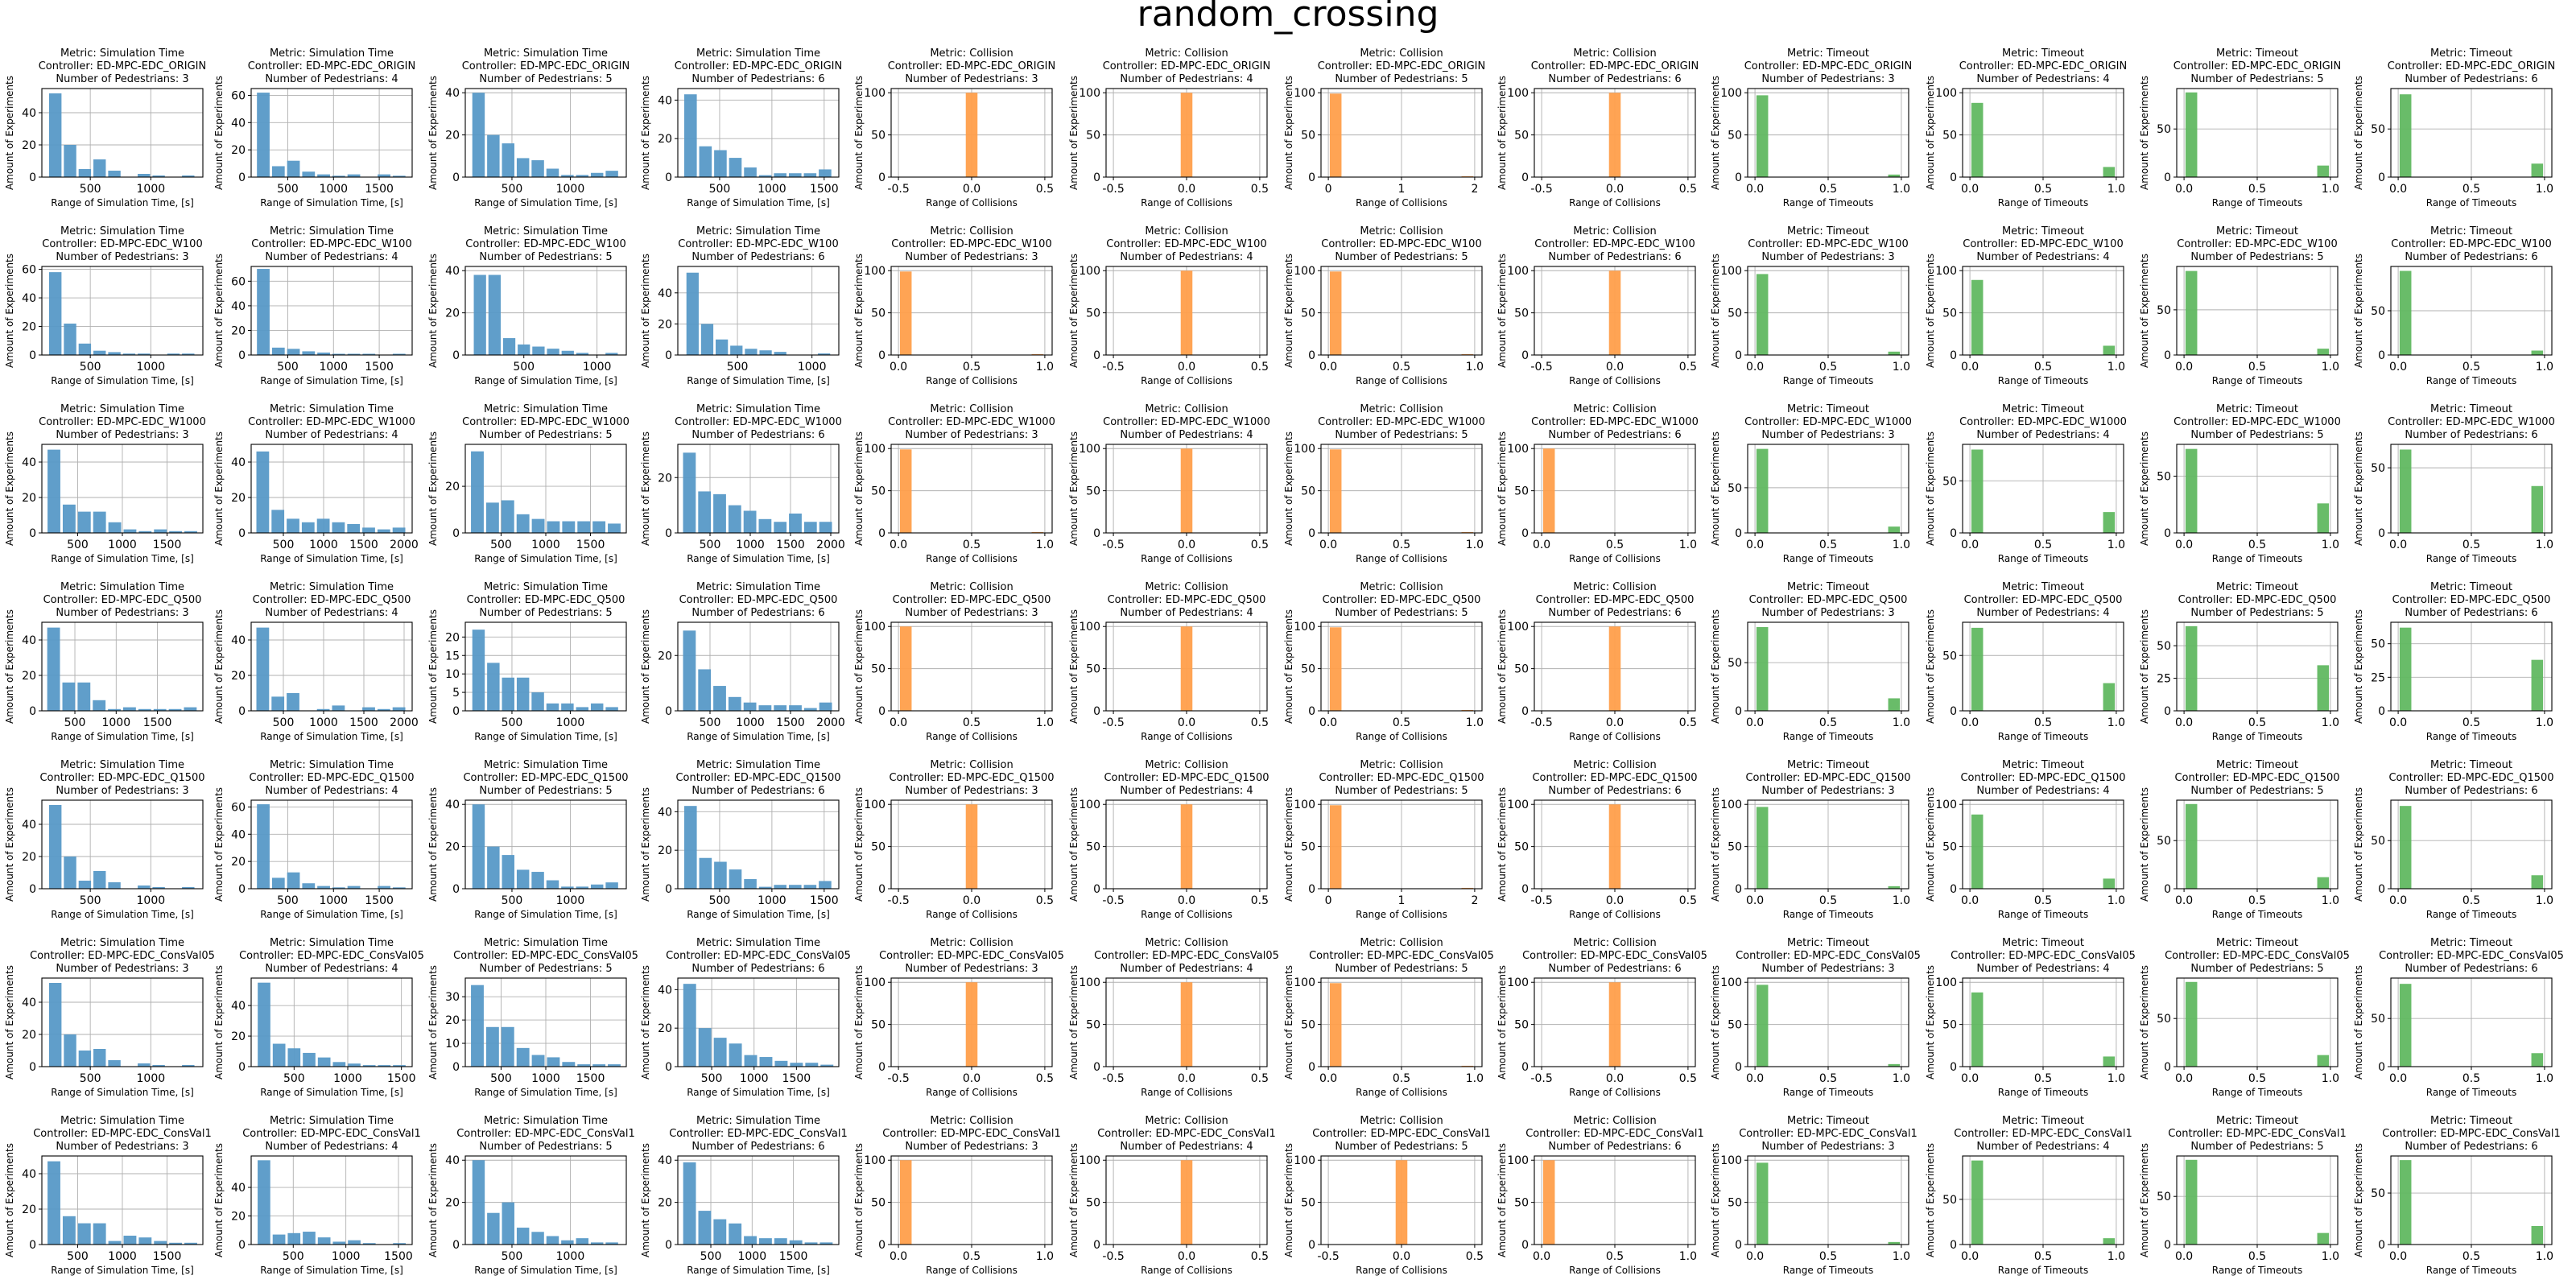 The image size is (2576, 1288). Describe the element at coordinates (2043, 231) in the screenshot. I see `subplot-title-line: Metric: Timeout` at that location.